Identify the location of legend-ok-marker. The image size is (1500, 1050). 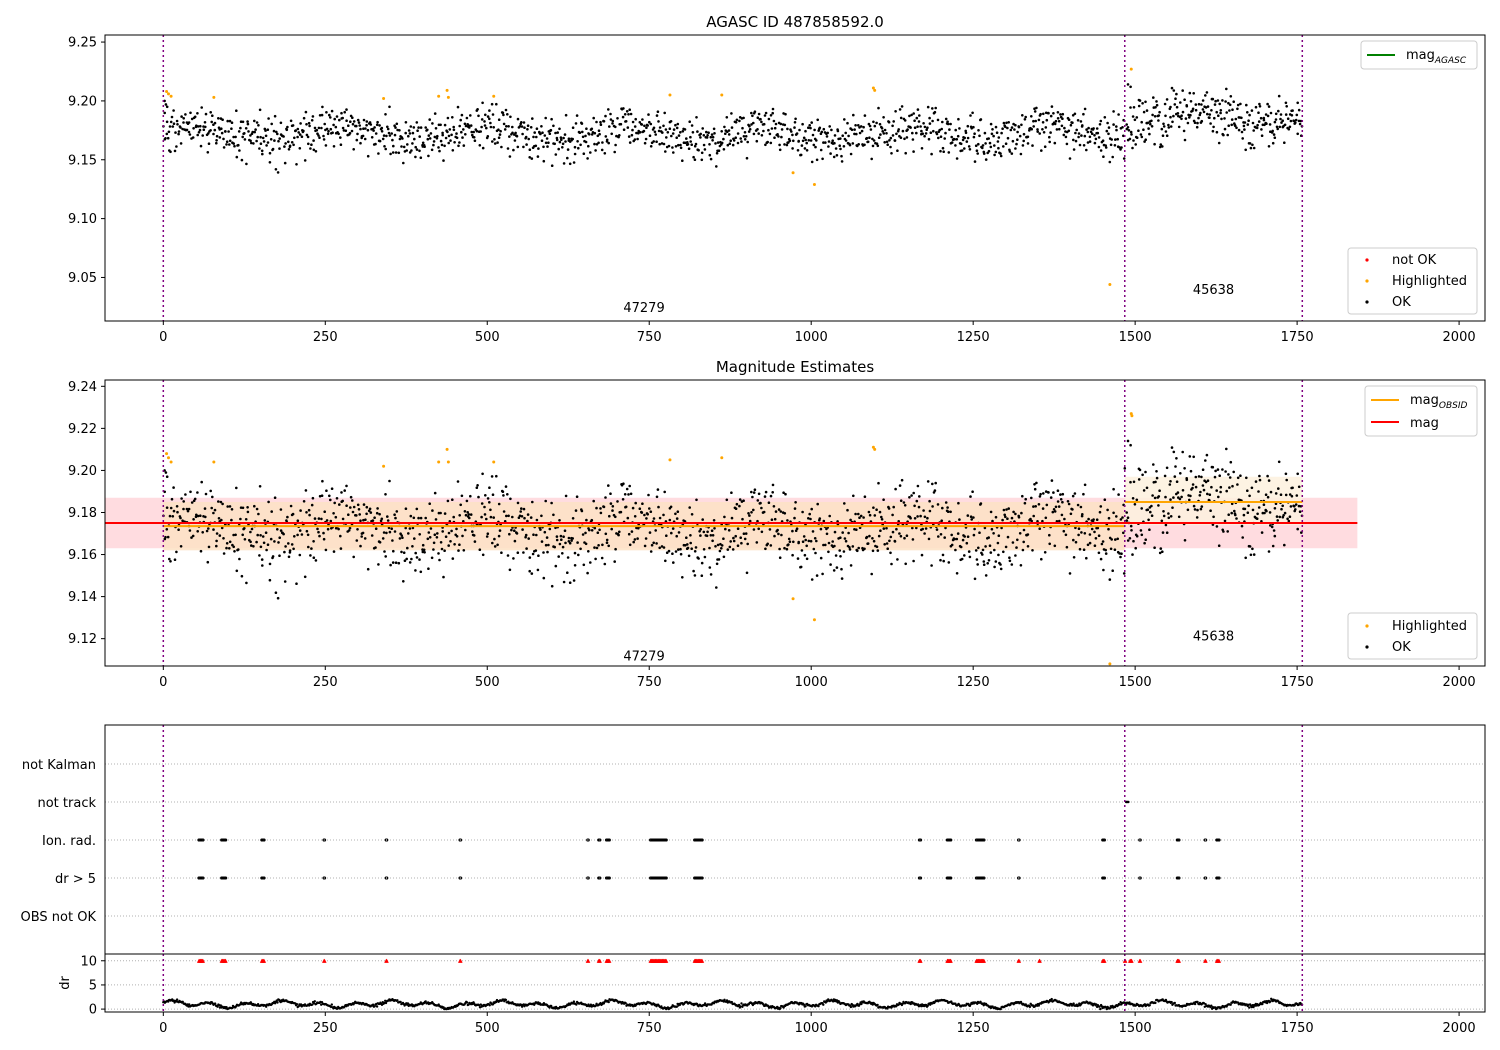
(1367, 302).